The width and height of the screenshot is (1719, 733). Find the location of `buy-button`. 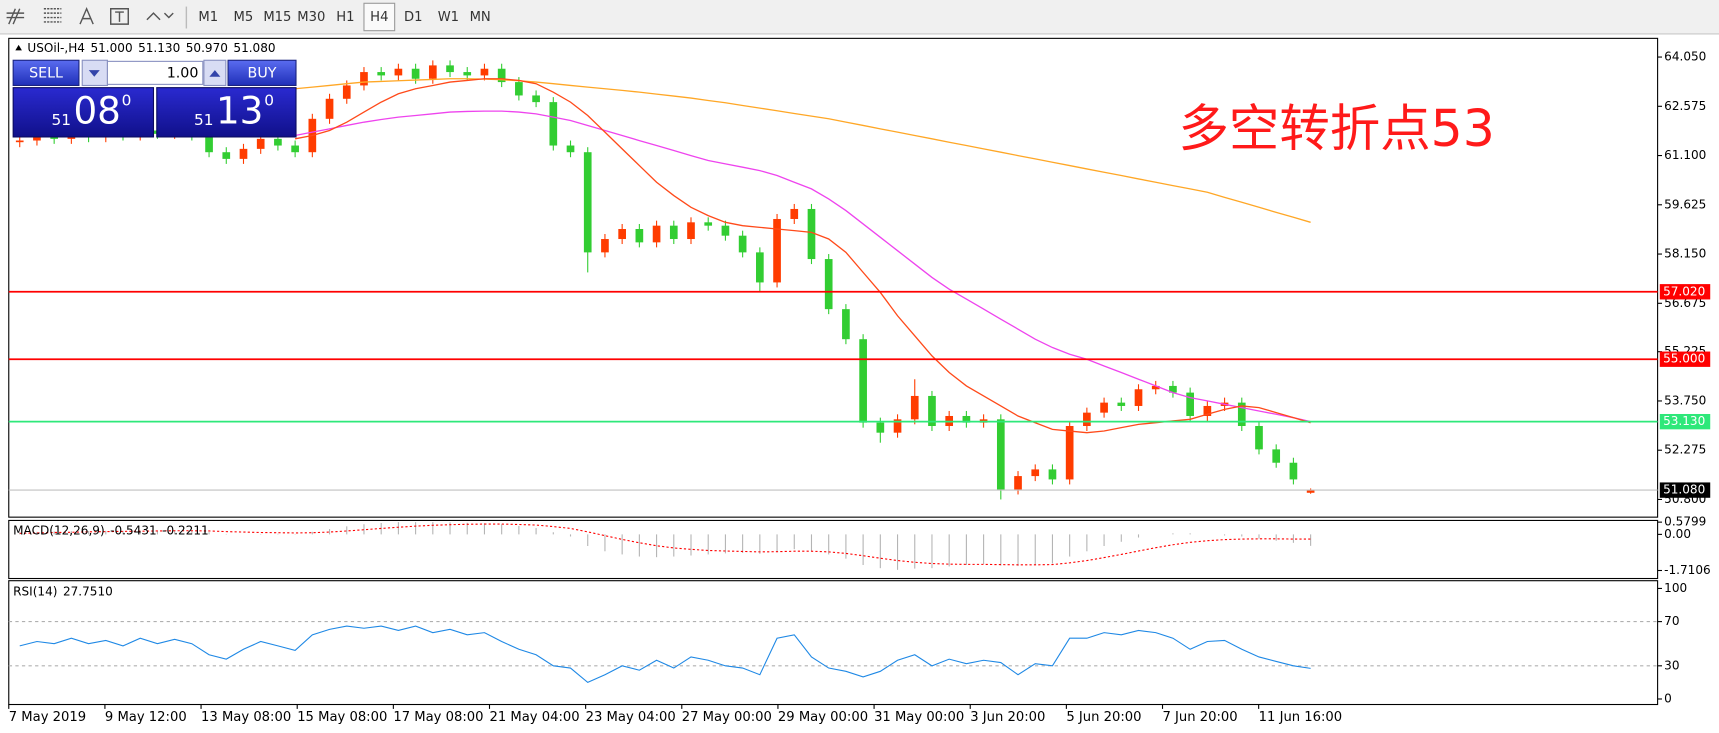

buy-button is located at coordinates (262, 73).